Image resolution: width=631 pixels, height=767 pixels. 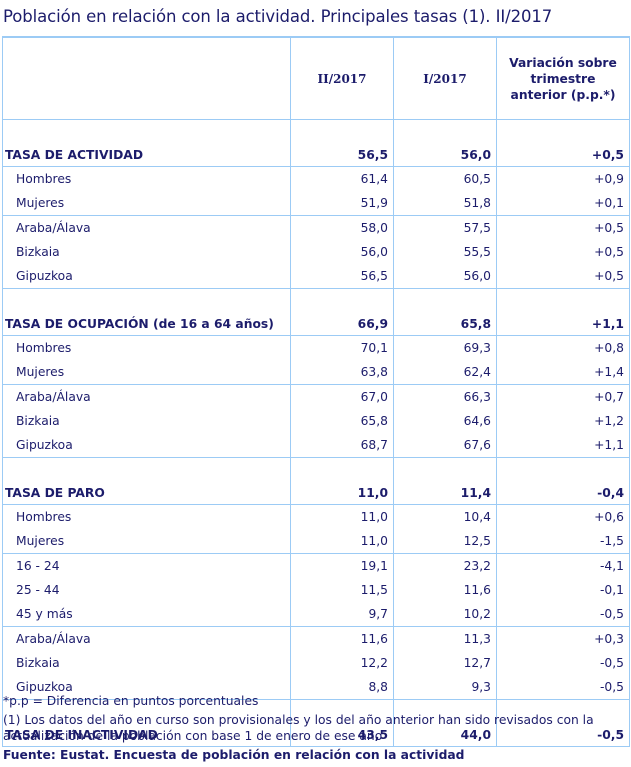 I want to click on row-current-value: 56,0, so click(x=342, y=252).